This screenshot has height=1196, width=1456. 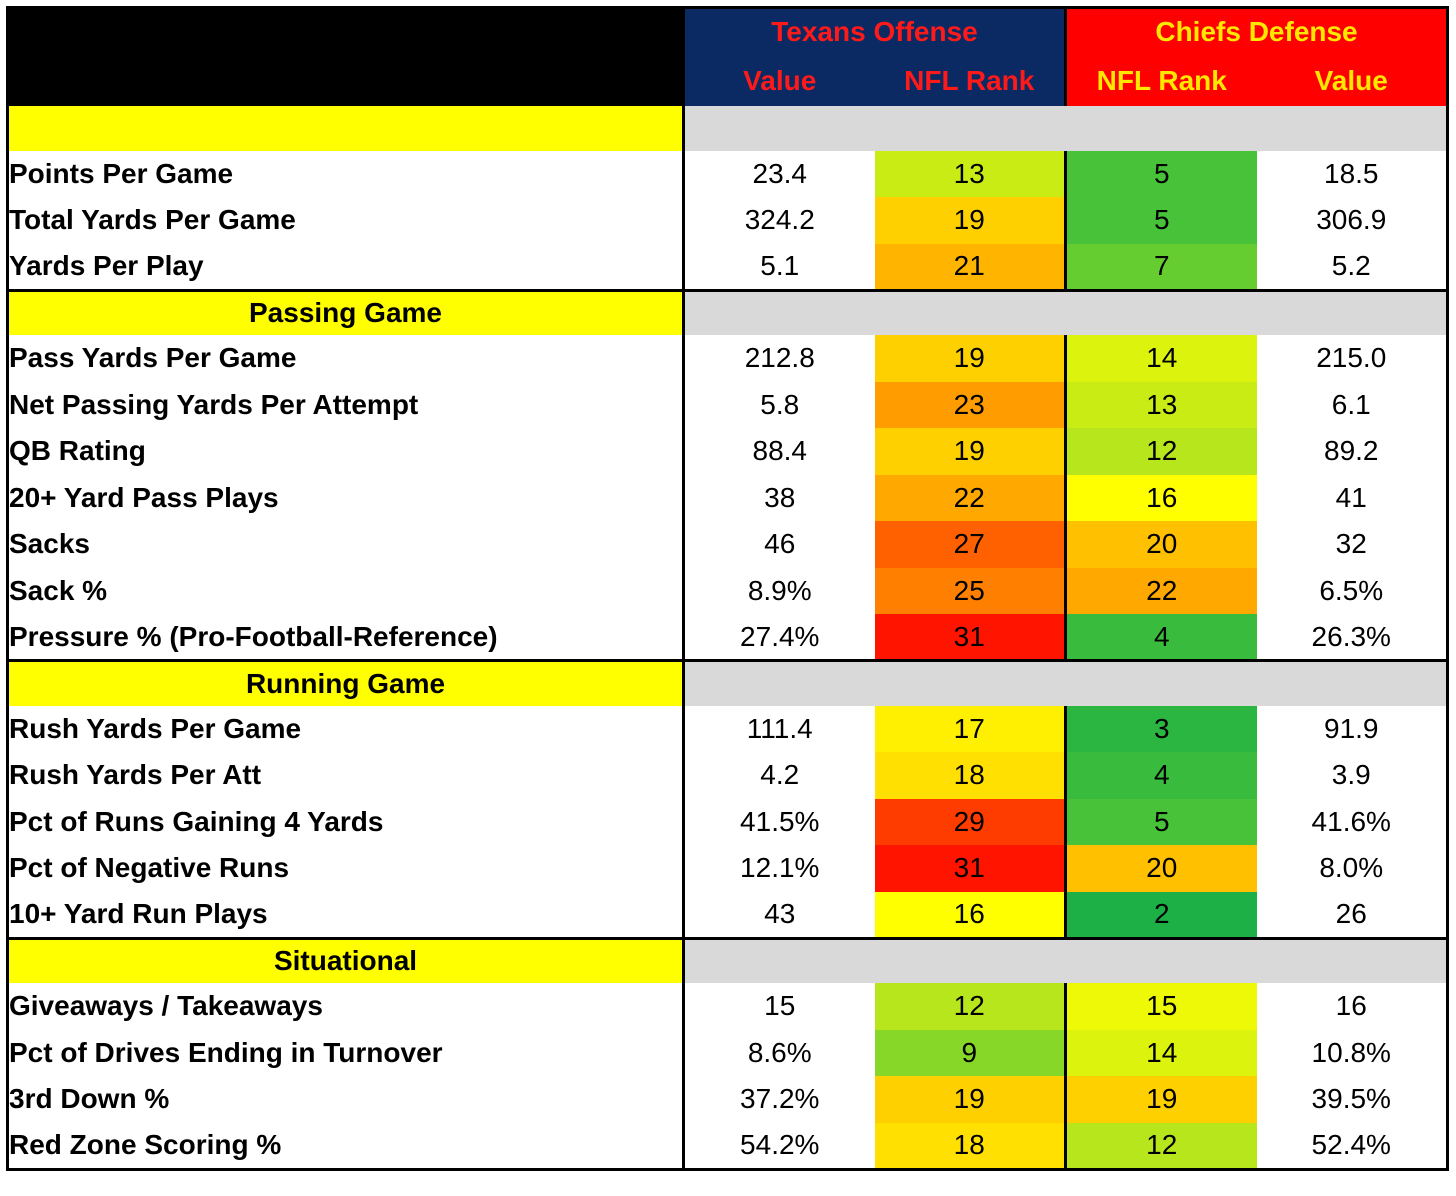 What do you see at coordinates (727, 1145) in the screenshot?
I see `table-row: Red Zone Scoring % 54.2% 18 12 52.4%` at bounding box center [727, 1145].